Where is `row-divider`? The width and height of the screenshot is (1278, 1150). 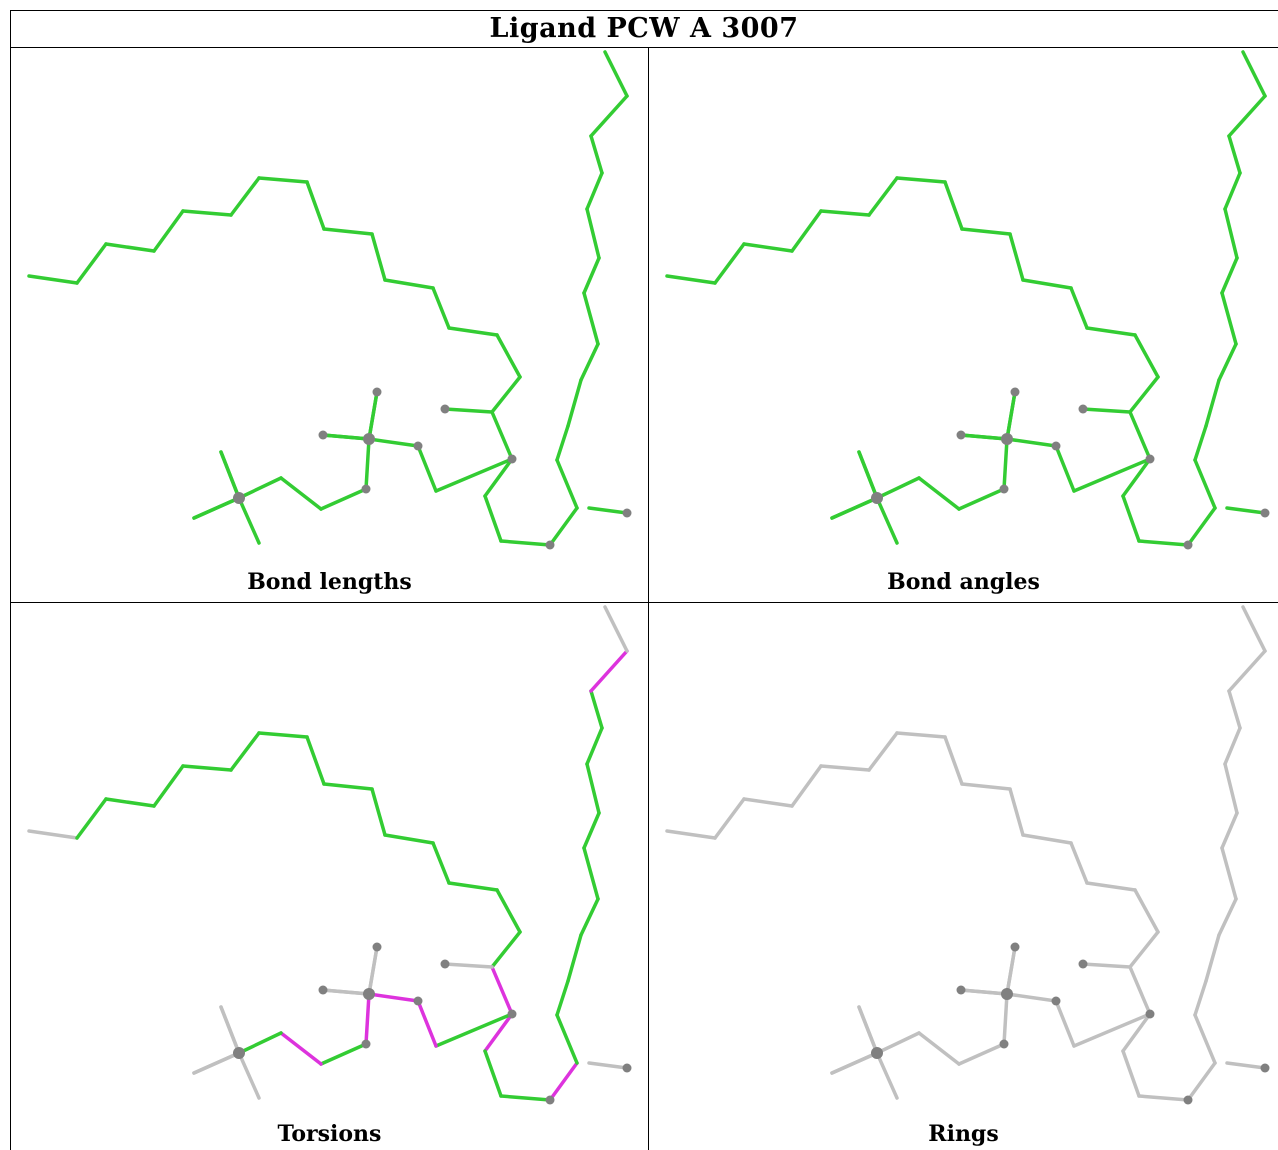 row-divider is located at coordinates (644, 602).